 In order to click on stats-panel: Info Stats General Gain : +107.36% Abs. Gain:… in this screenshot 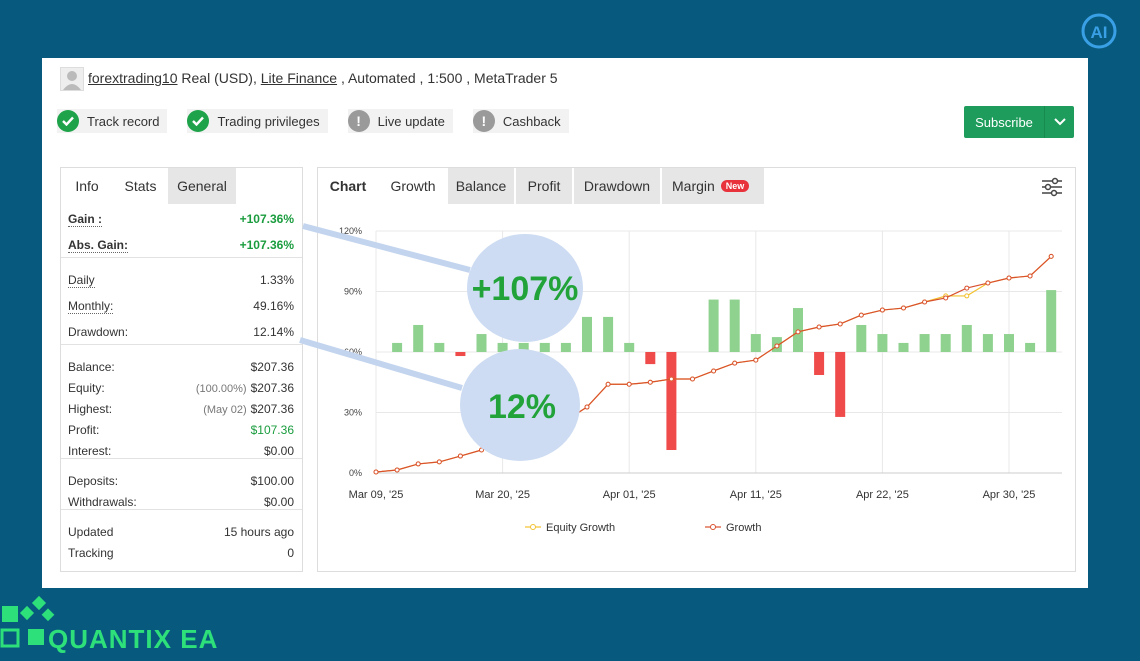, I will do `click(181, 369)`.